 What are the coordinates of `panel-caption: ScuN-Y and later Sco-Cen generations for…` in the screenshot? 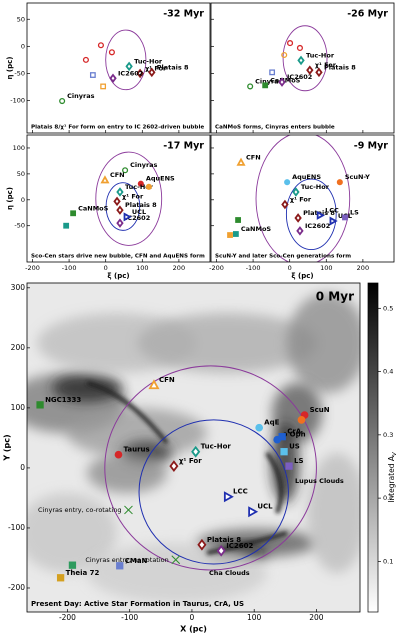 It's located at (283, 257).